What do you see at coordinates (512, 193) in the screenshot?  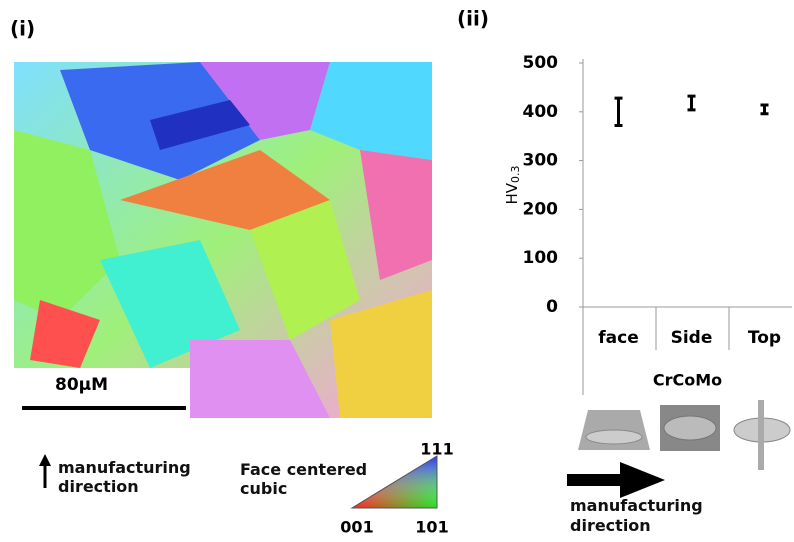 I see `y-axis-label-main: HV` at bounding box center [512, 193].